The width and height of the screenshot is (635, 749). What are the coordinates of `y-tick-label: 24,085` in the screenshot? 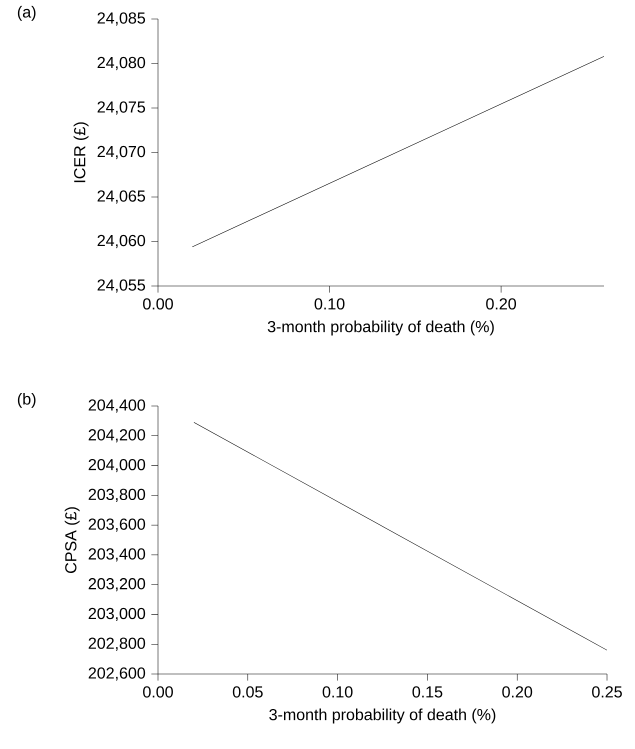 It's located at (122, 19).